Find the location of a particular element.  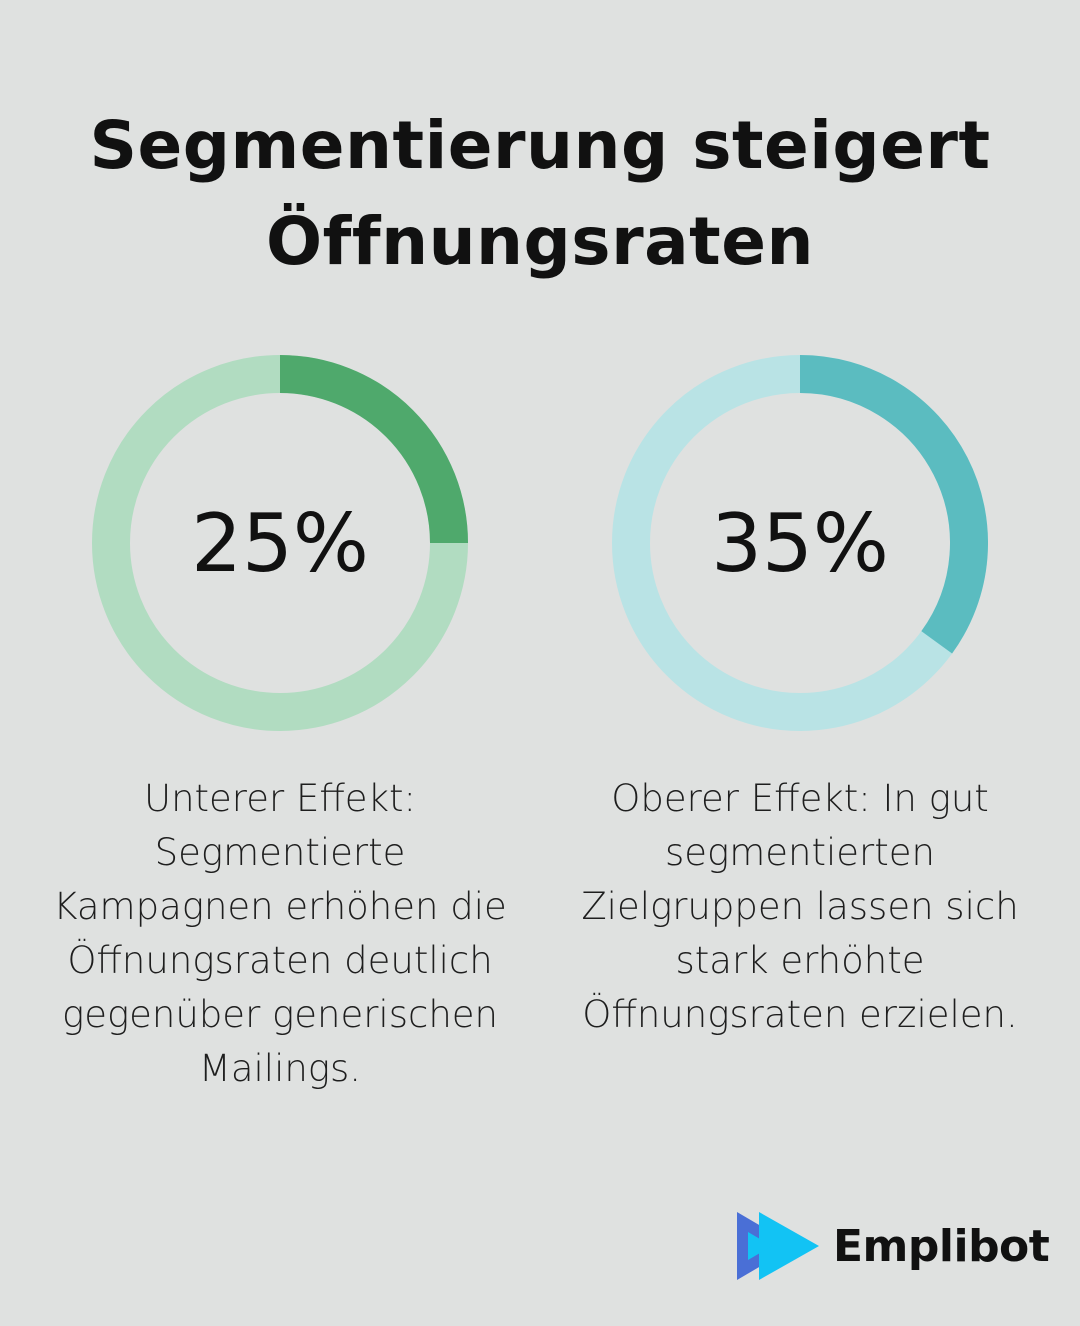

donut-chart-lower: 25% is located at coordinates (280, 543).